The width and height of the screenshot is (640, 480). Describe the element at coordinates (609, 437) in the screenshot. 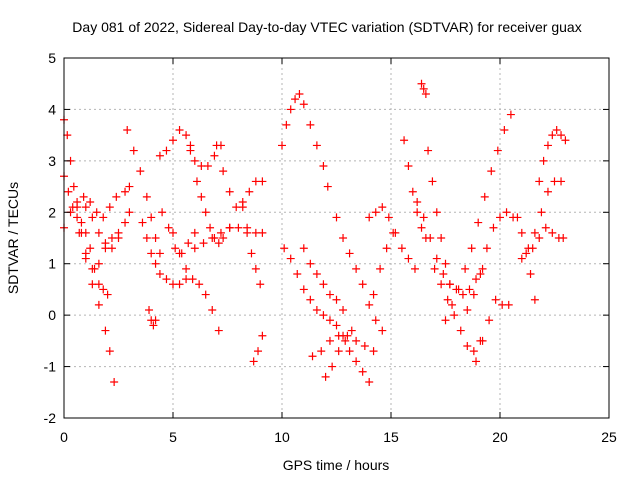

I see `x-tick-label: 25` at that location.